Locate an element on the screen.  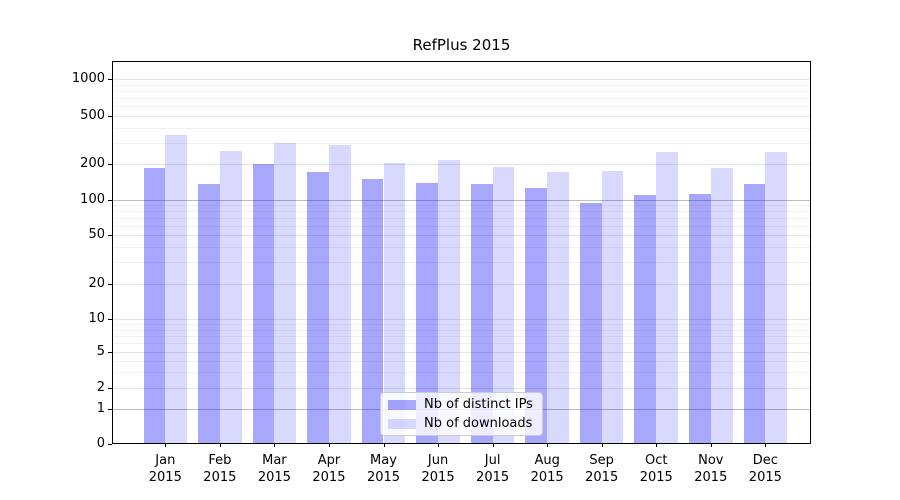
y-tick-label: 5 is located at coordinates (100, 351).